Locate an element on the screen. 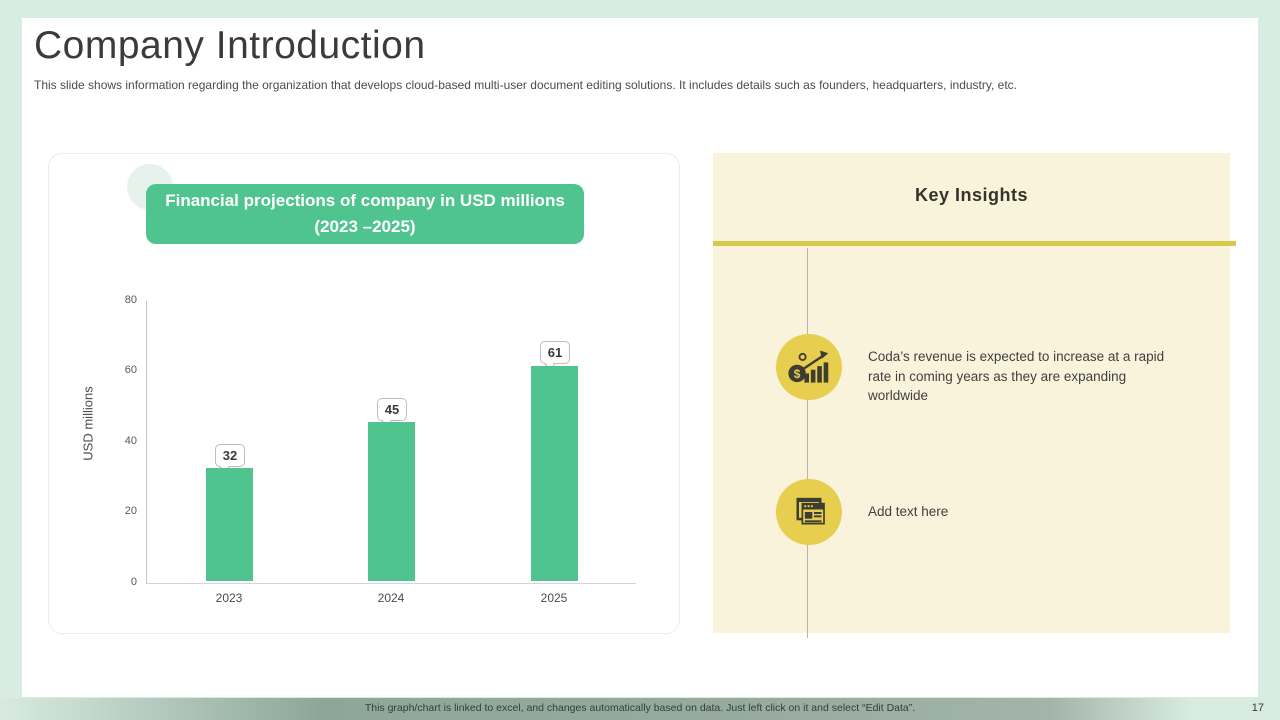  data-label-callout-2024: 45 is located at coordinates (392, 415).